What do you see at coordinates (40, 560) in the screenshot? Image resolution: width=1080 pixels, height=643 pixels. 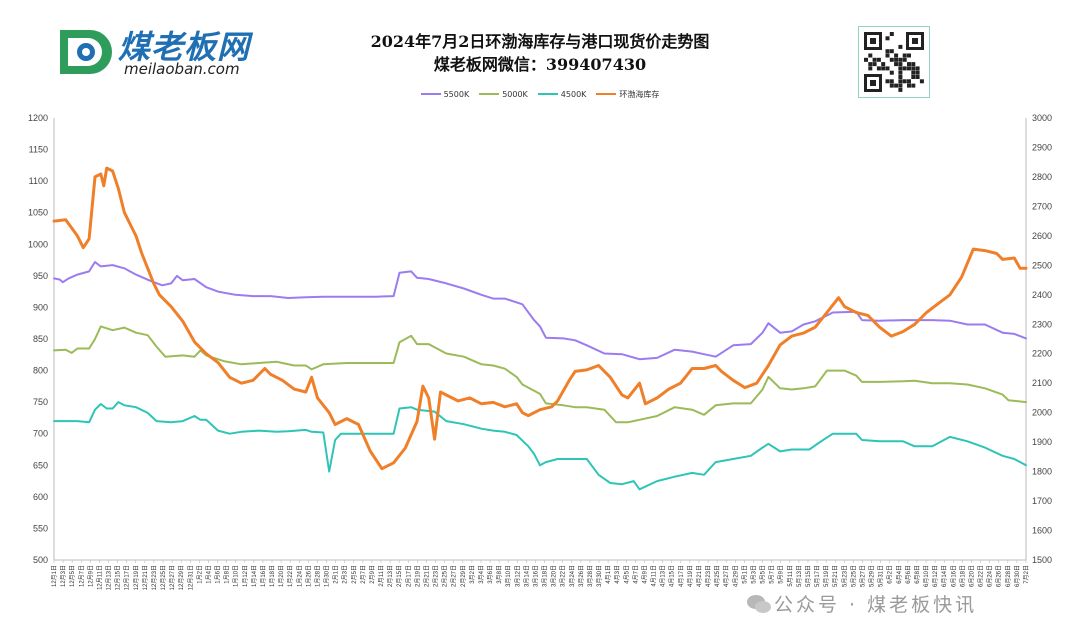 I see `y-left-tick-label: 500` at bounding box center [40, 560].